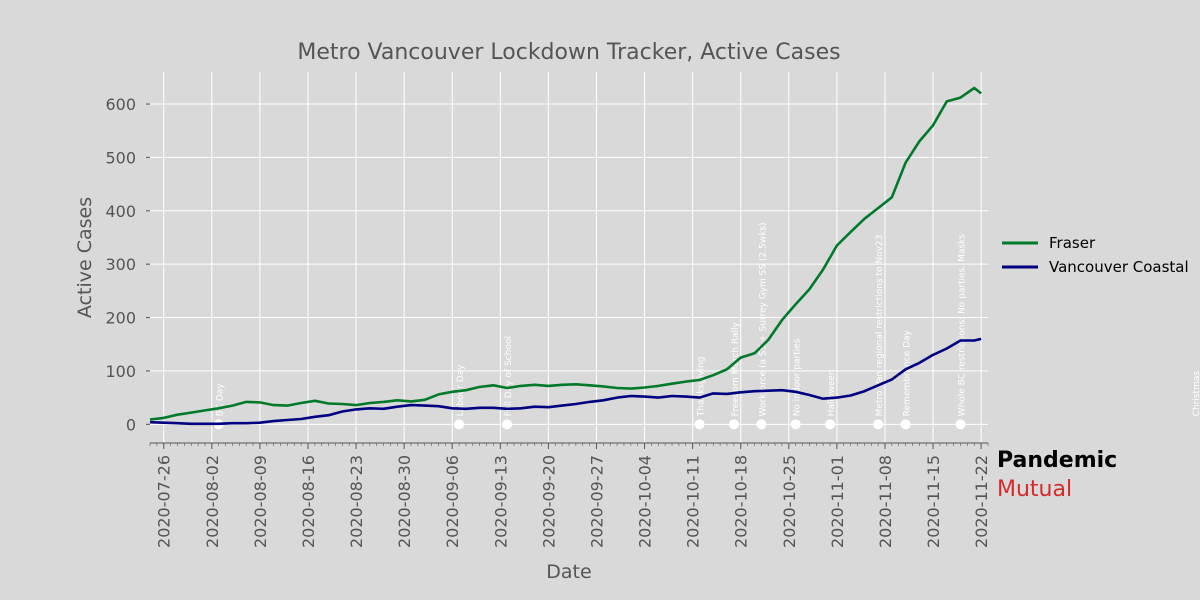 This screenshot has width=1200, height=600. What do you see at coordinates (645, 501) in the screenshot?
I see `x-tick-label: 2020-10-04` at bounding box center [645, 501].